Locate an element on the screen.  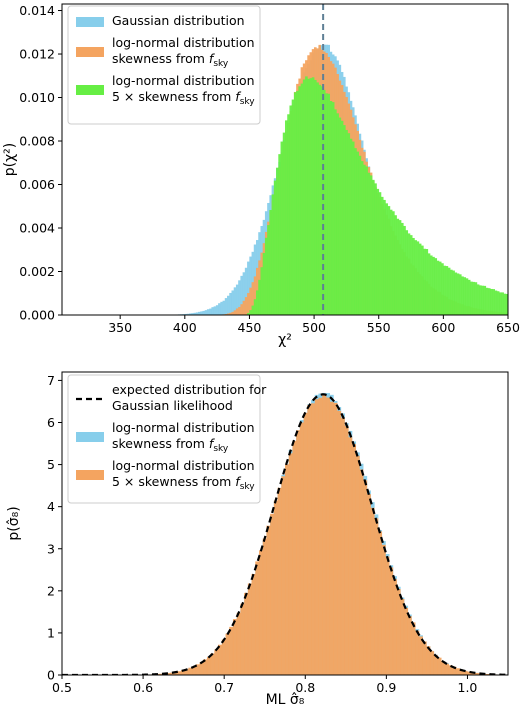
y-tick-label: 0.004 is located at coordinates (37, 228).